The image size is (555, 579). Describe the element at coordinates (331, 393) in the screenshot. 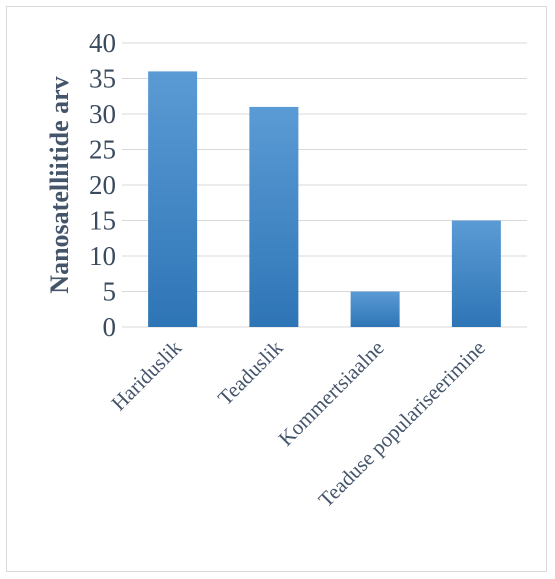

I see `x-category-label: Kommertsiaalne` at that location.